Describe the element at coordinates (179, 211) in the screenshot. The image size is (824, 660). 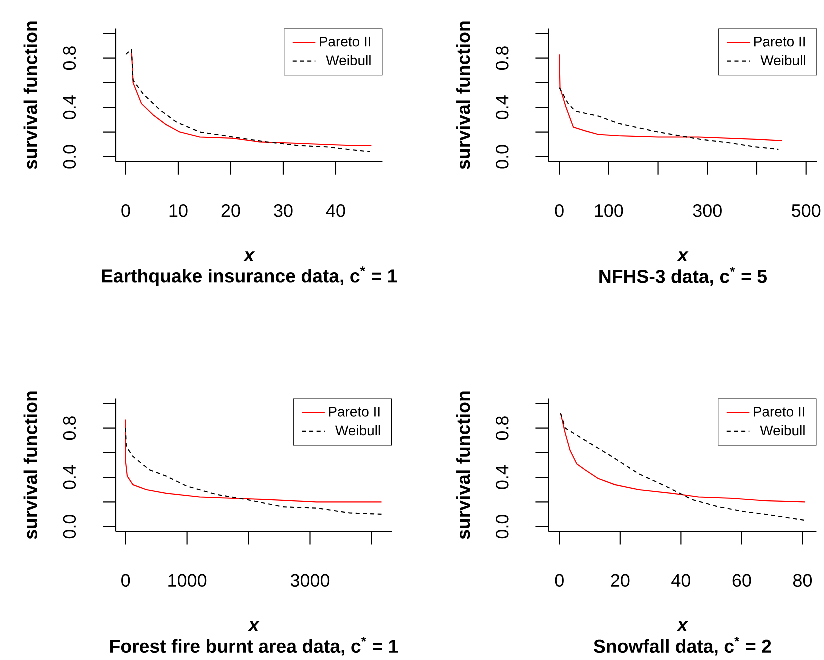
I see `x-tick-label: 10` at that location.